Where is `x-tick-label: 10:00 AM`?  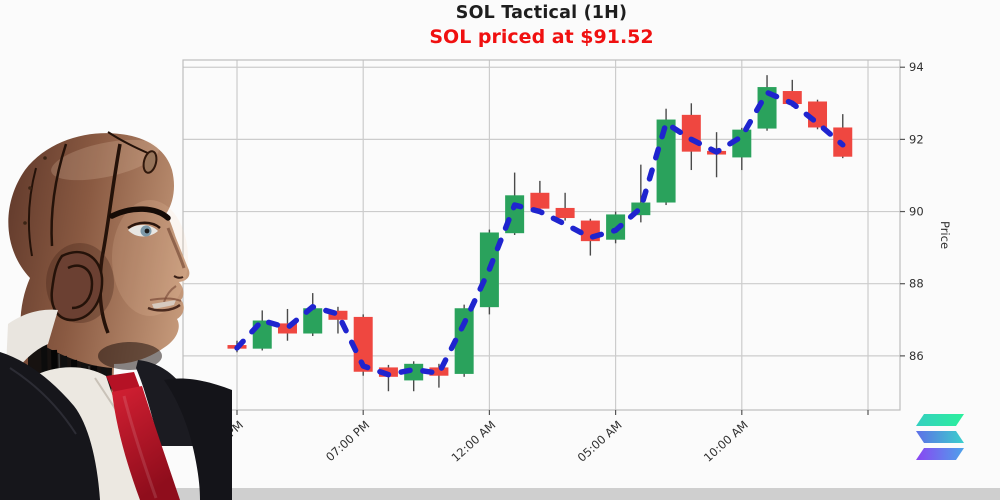
x-tick-label: 10:00 AM is located at coordinates (726, 441).